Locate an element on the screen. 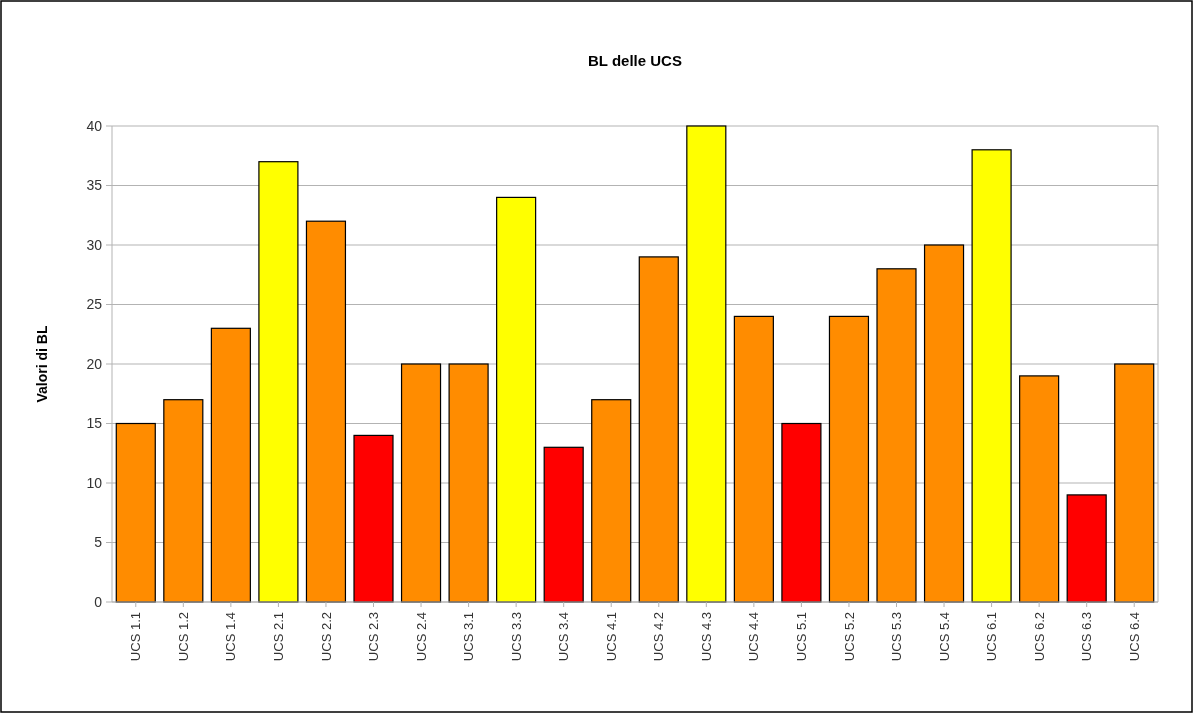 The image size is (1193, 713). x-tick-label: UCS 5.4 is located at coordinates (944, 637).